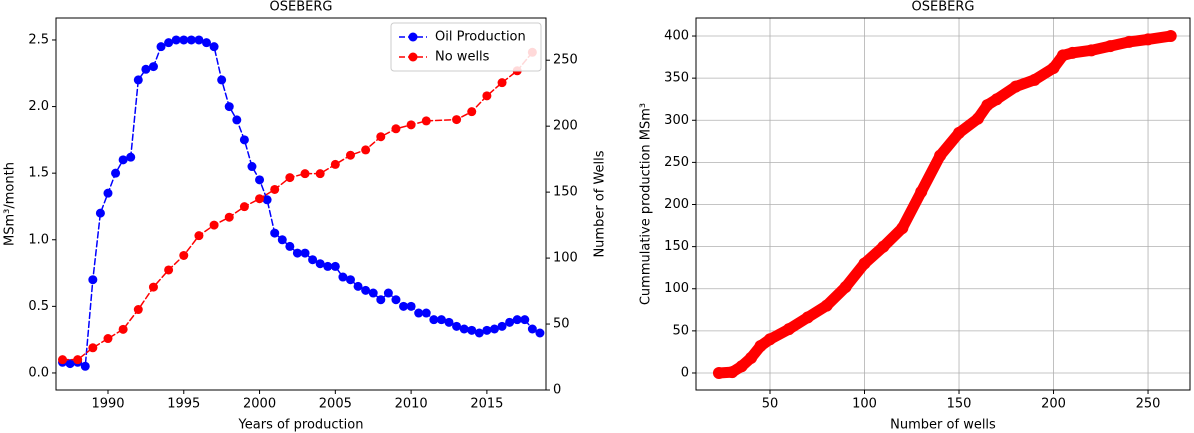 The height and width of the screenshot is (433, 1194). What do you see at coordinates (301, 425) in the screenshot?
I see `x-axis-label: Years of production` at bounding box center [301, 425].